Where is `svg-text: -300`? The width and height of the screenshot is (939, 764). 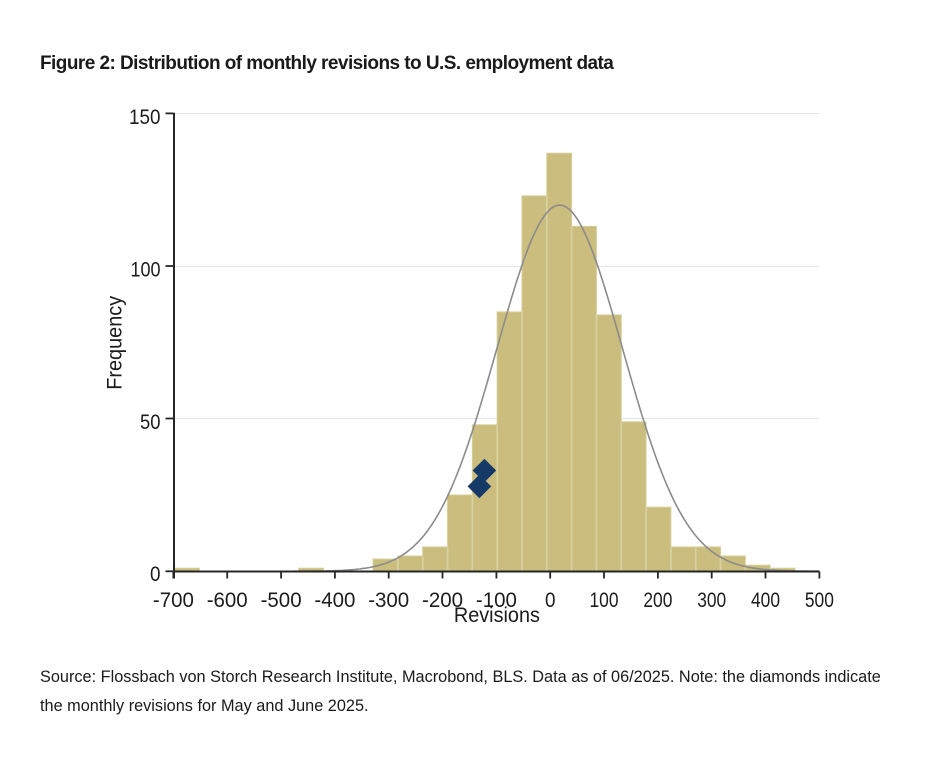
svg-text: -300 is located at coordinates (388, 600).